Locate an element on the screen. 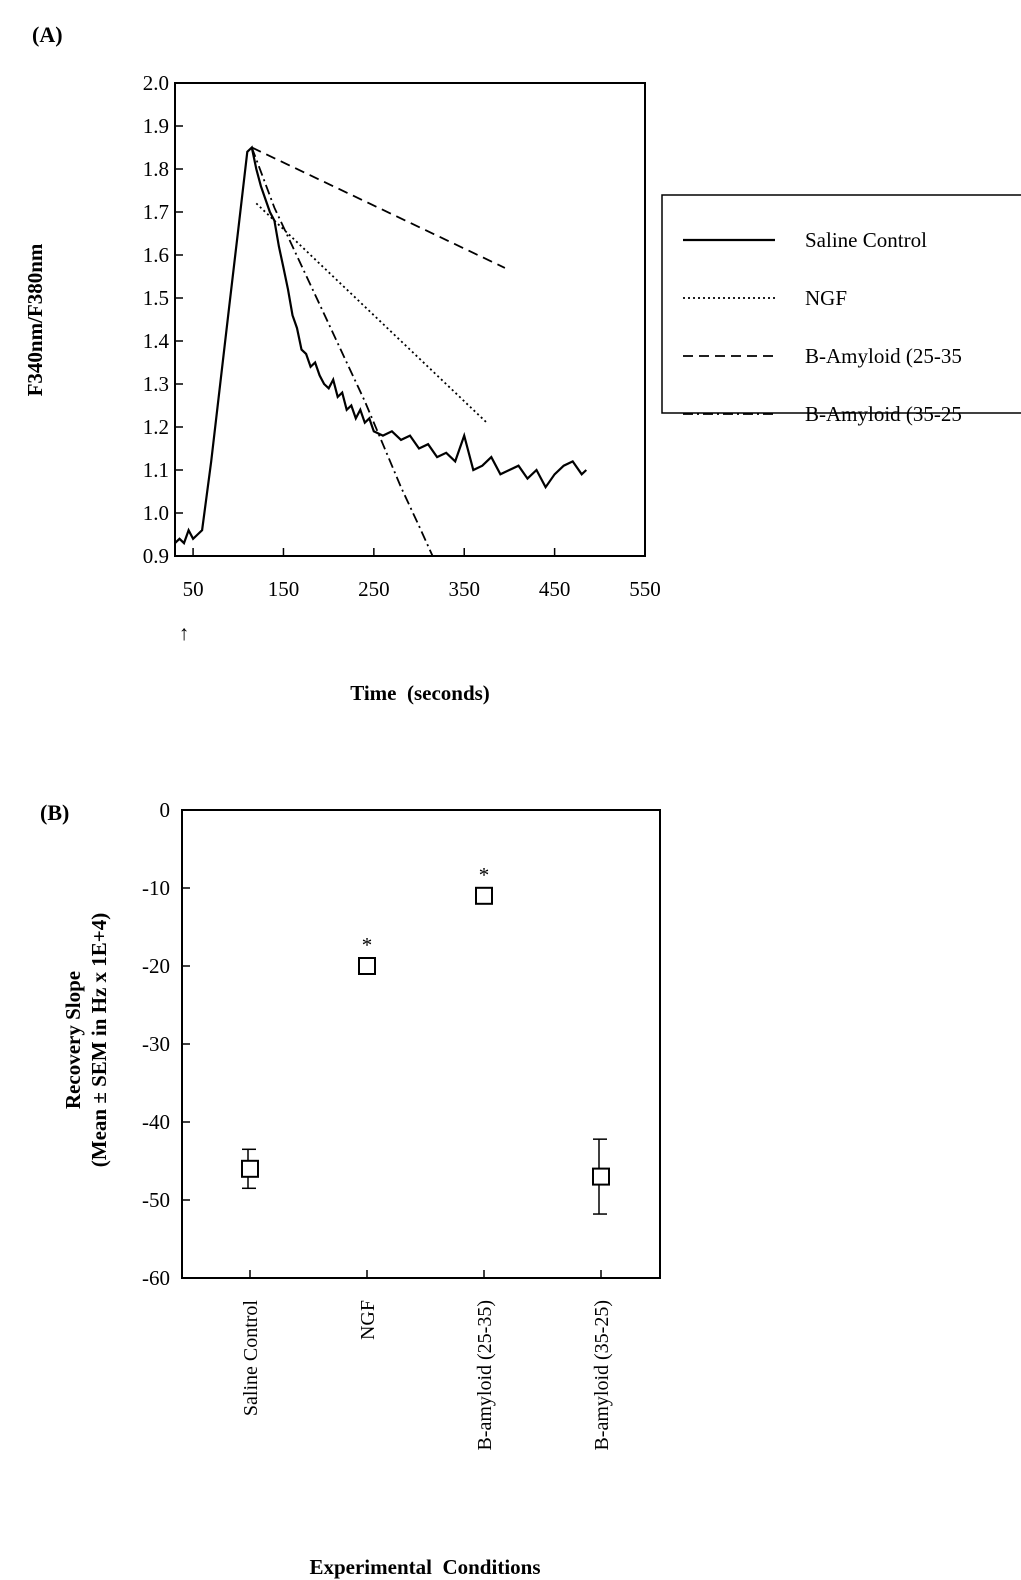  panel-a-xlabel: Time (seconds) is located at coordinates (420, 693).